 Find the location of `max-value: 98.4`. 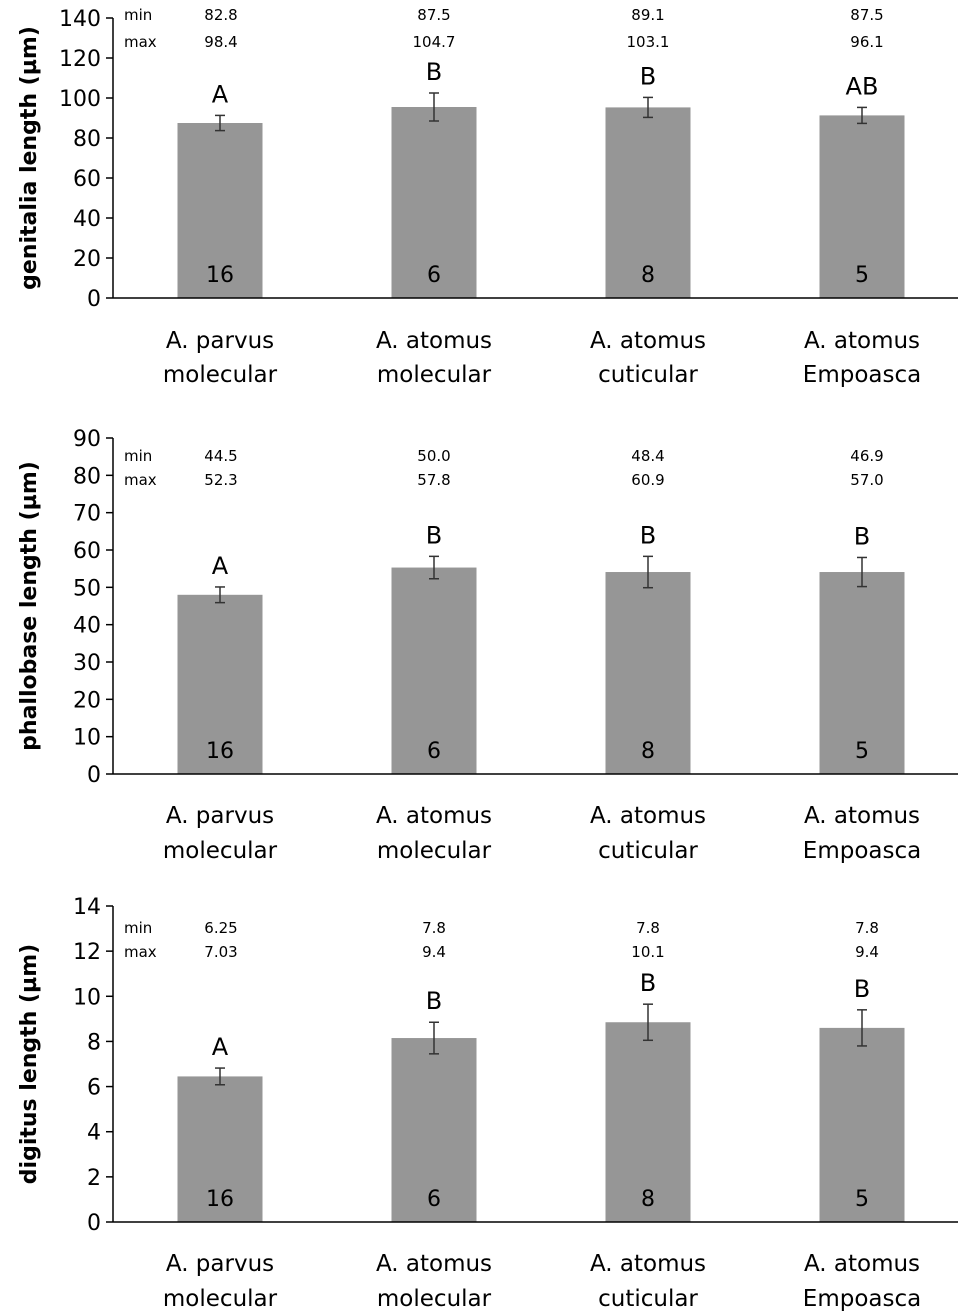

max-value: 98.4 is located at coordinates (220, 42).